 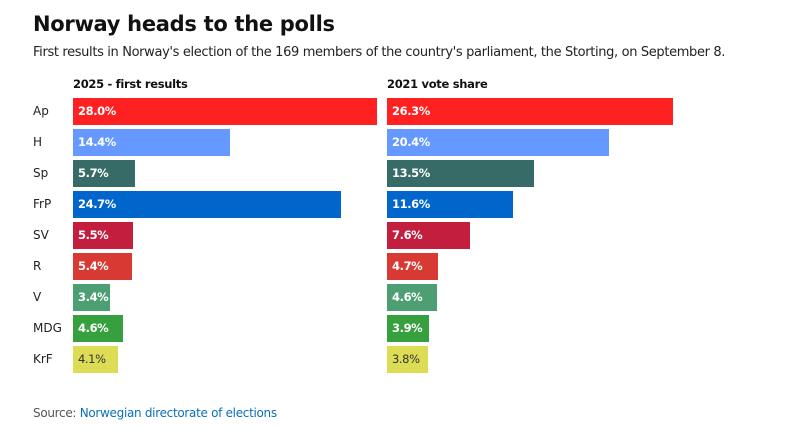 I want to click on data-label-2025-h: 14.4%, so click(x=97, y=142).